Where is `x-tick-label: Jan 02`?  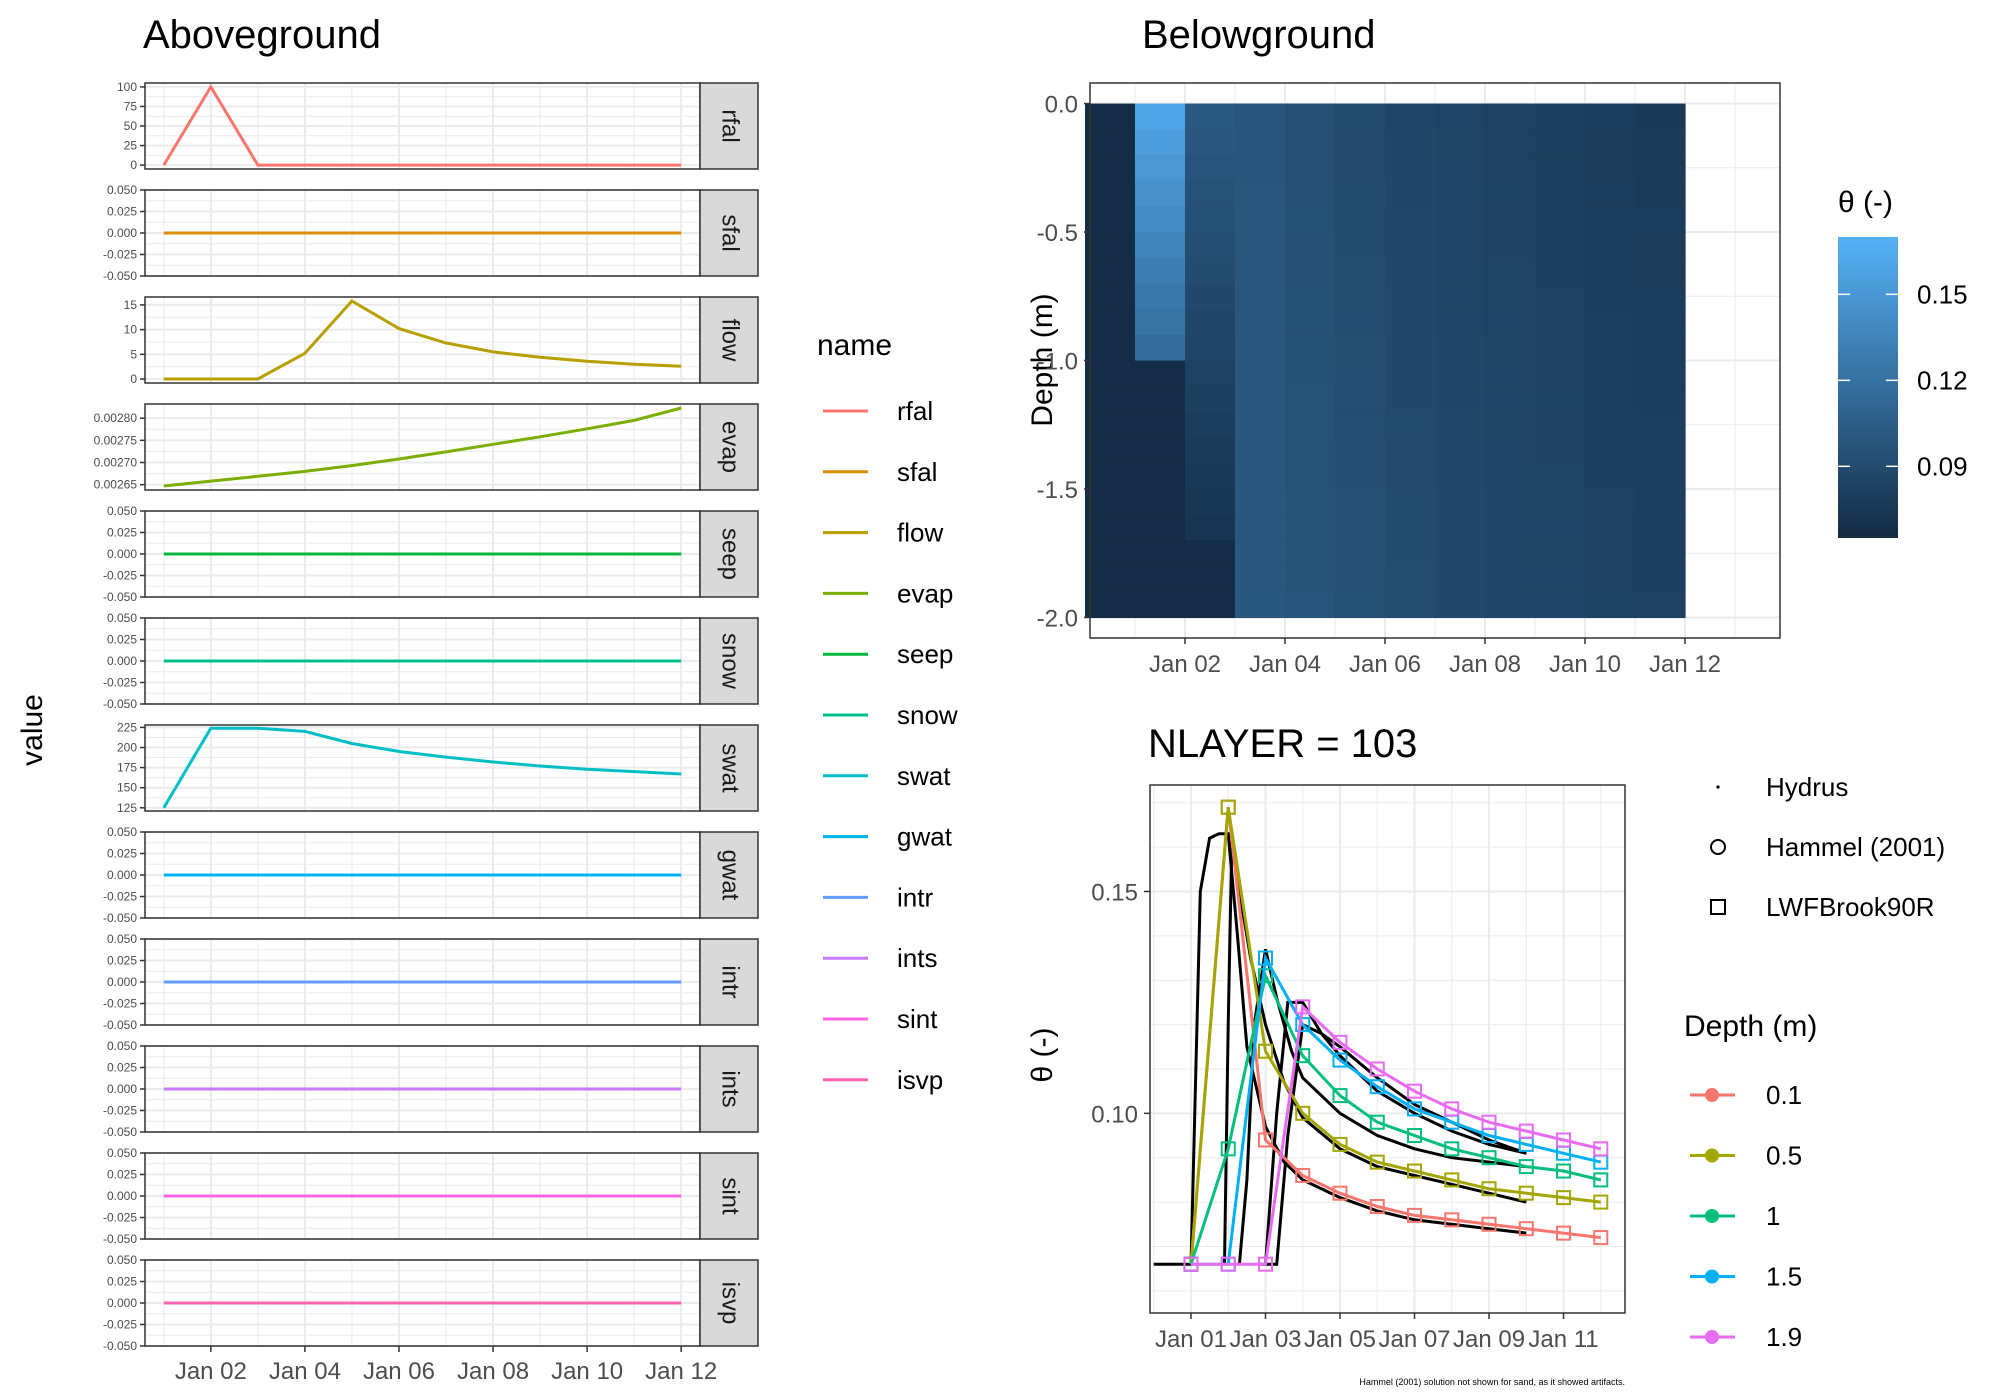 x-tick-label: Jan 02 is located at coordinates (211, 1371).